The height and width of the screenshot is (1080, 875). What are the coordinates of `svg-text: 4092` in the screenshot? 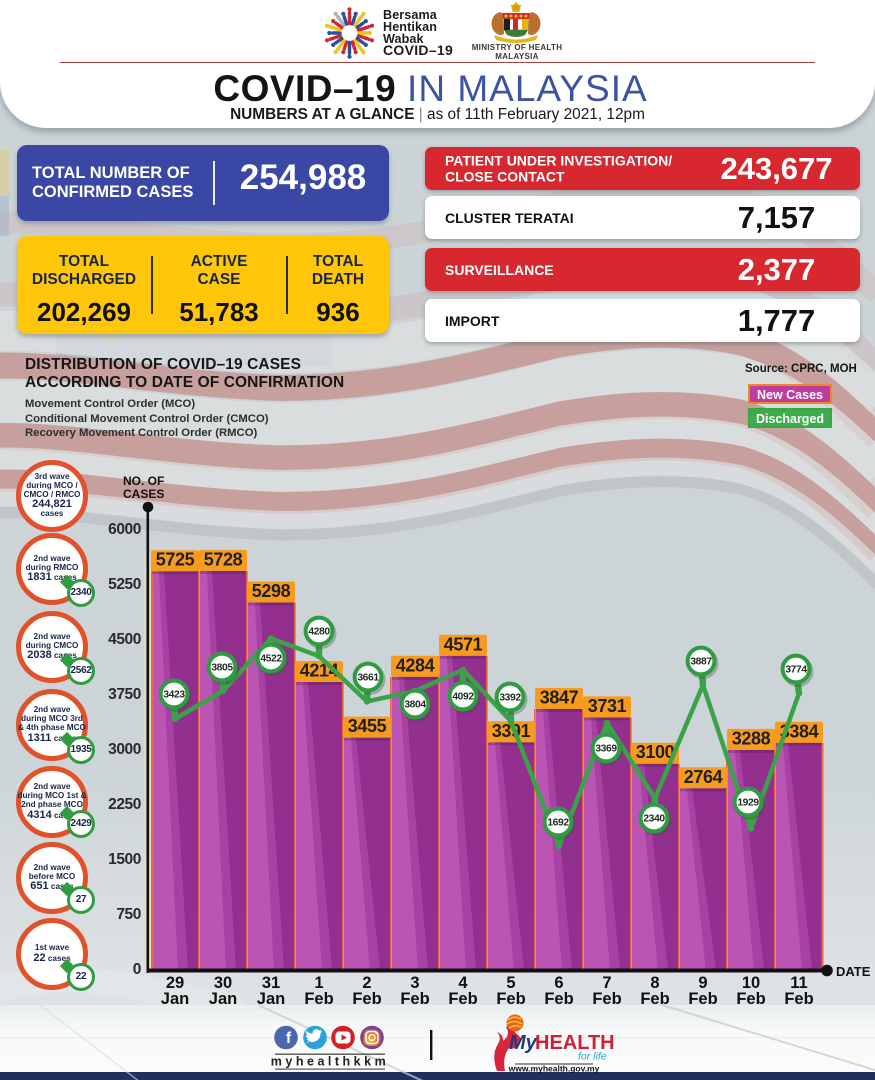 It's located at (463, 697).